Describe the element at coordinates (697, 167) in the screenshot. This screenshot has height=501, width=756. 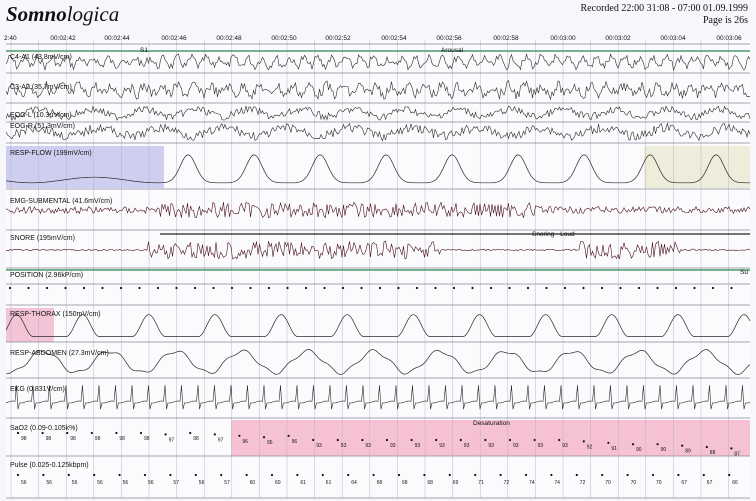
I see `flow-event-highlight-end` at that location.